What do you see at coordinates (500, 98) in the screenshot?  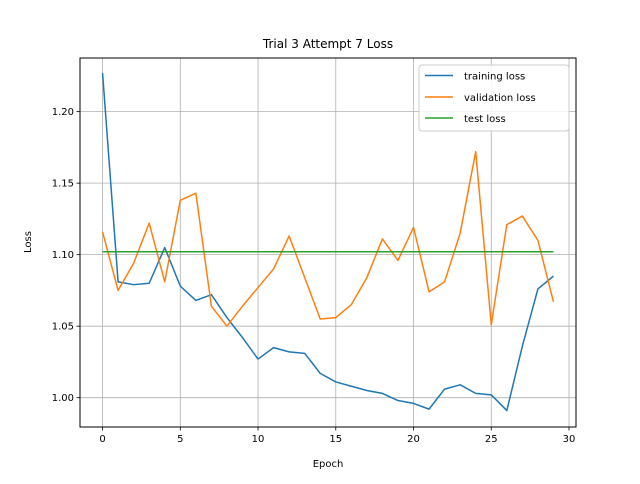 I see `legend-label-validation-loss: validation loss` at bounding box center [500, 98].